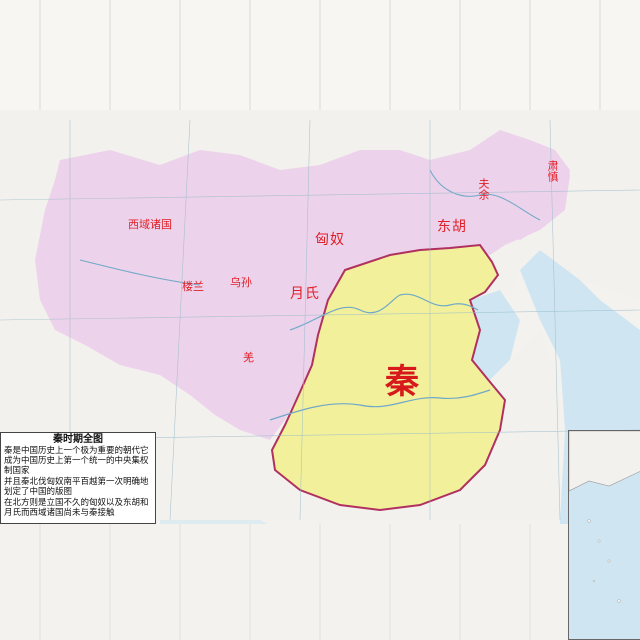 The image size is (640, 640). I want to click on legend-paragraph: 秦是中国历史上一个极为重要的朝代它成为中国历史上第一个统一的中央集权制国家, so click(76, 461).